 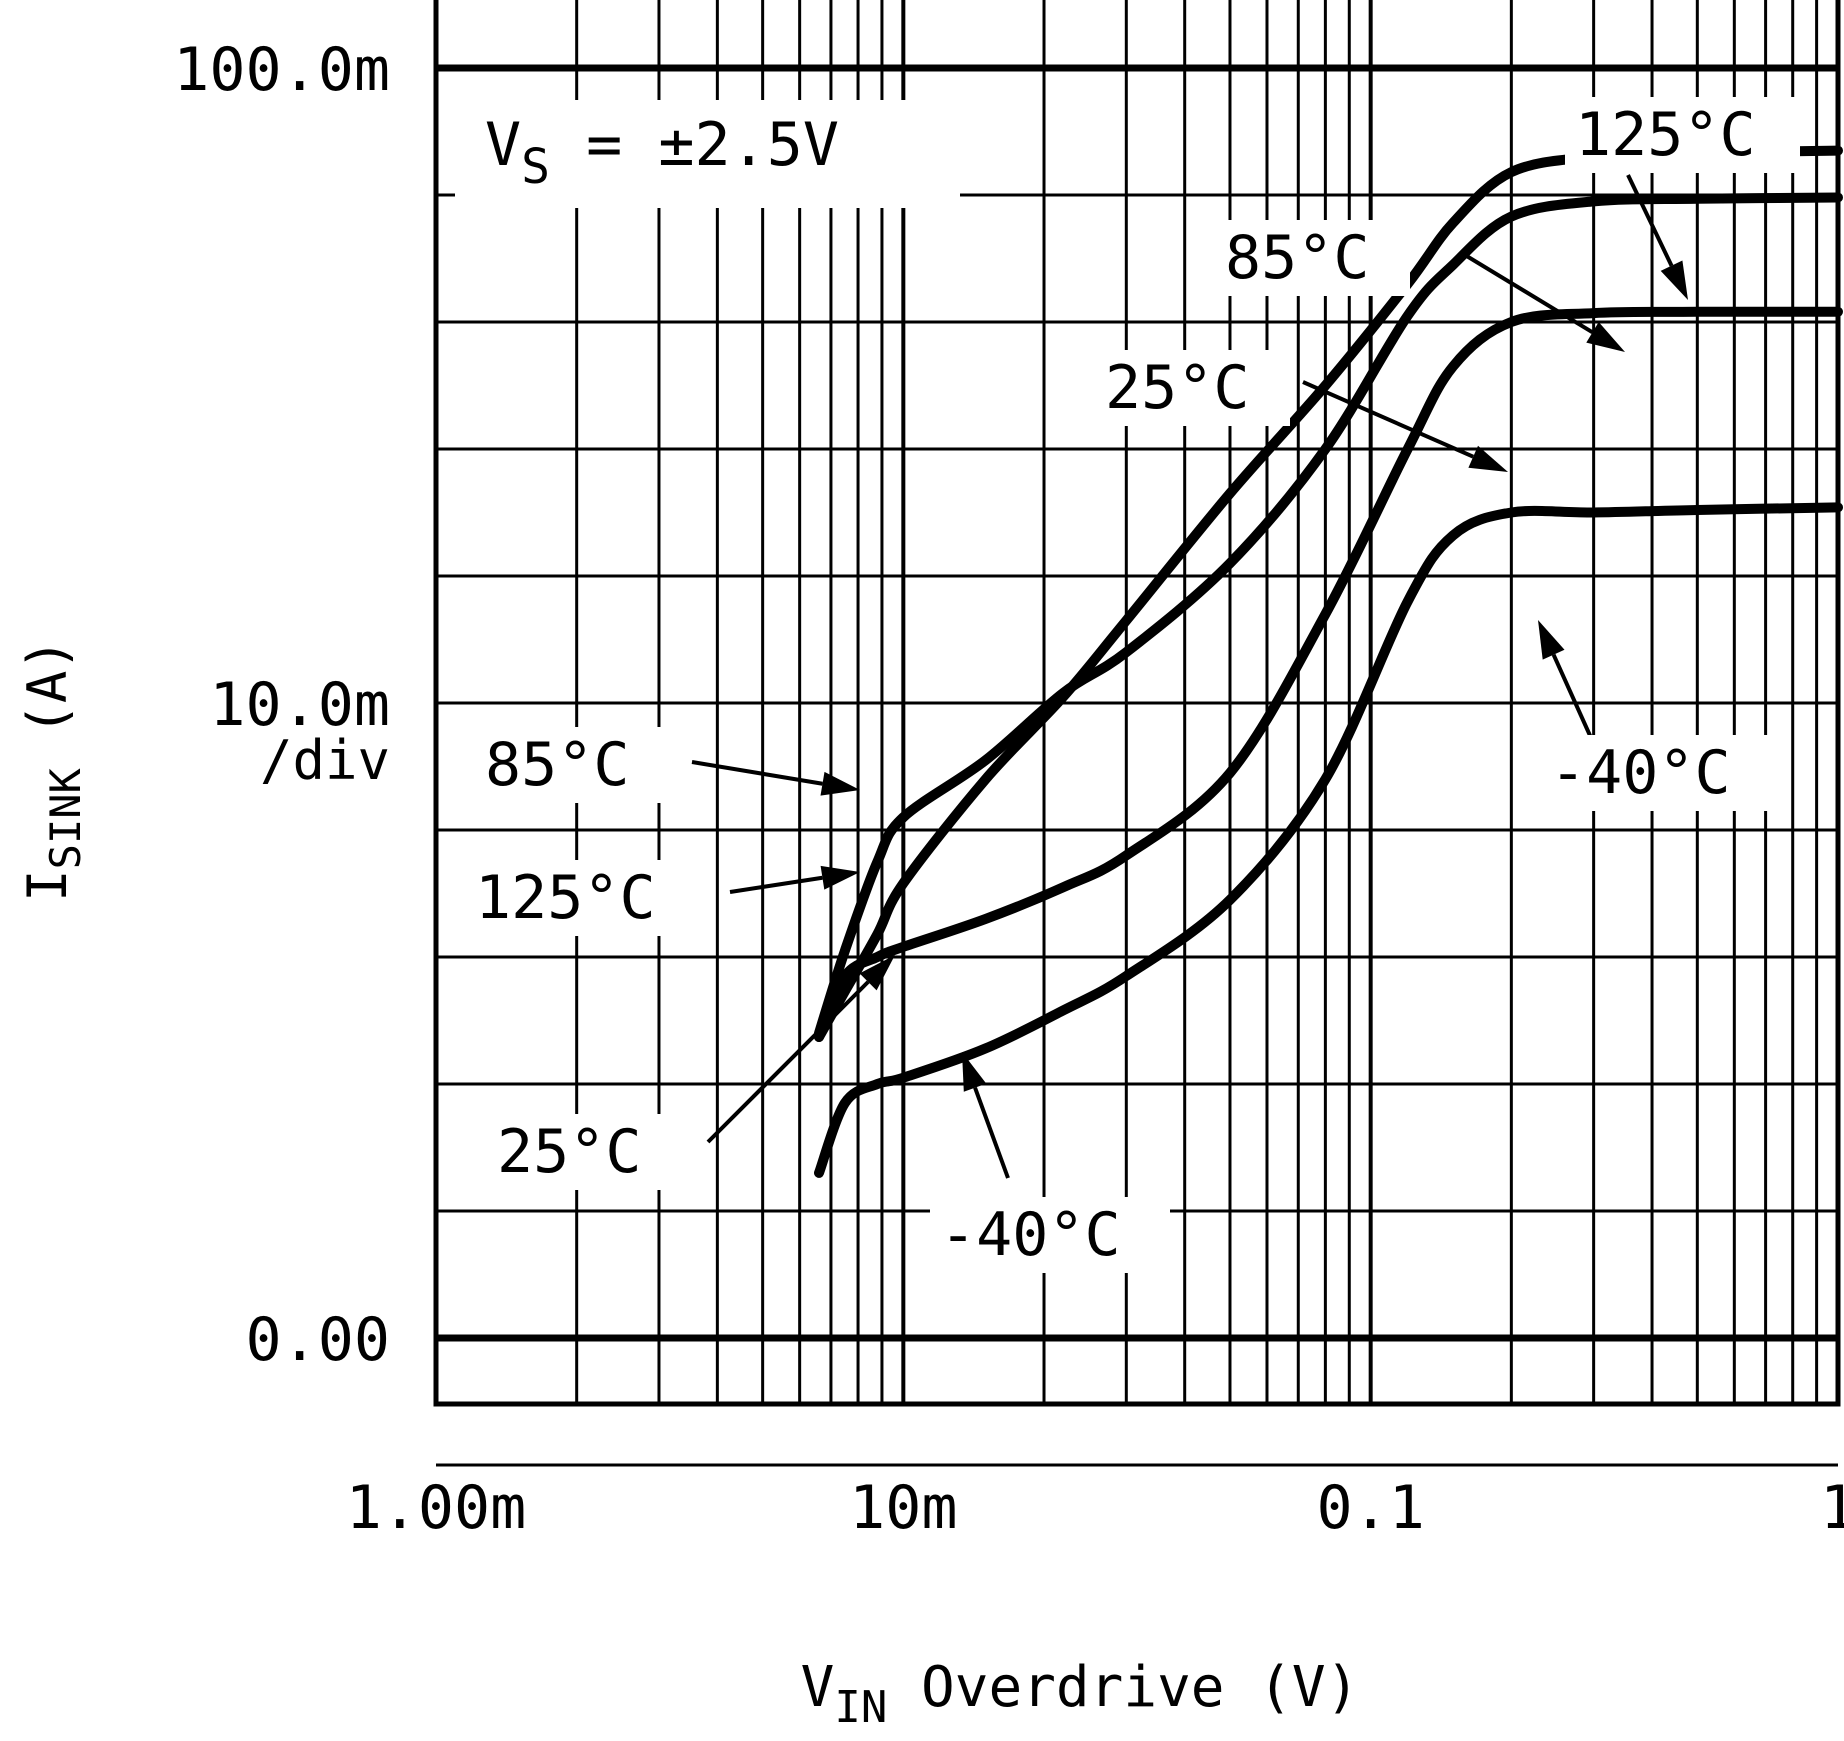 I want to click on y-tick-label: 100.0m, so click(x=281, y=70).